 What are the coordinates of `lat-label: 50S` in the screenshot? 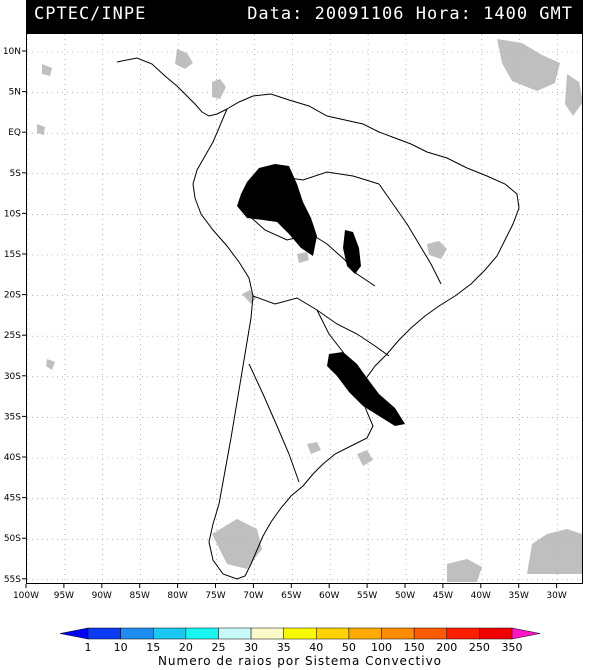 It's located at (12, 539).